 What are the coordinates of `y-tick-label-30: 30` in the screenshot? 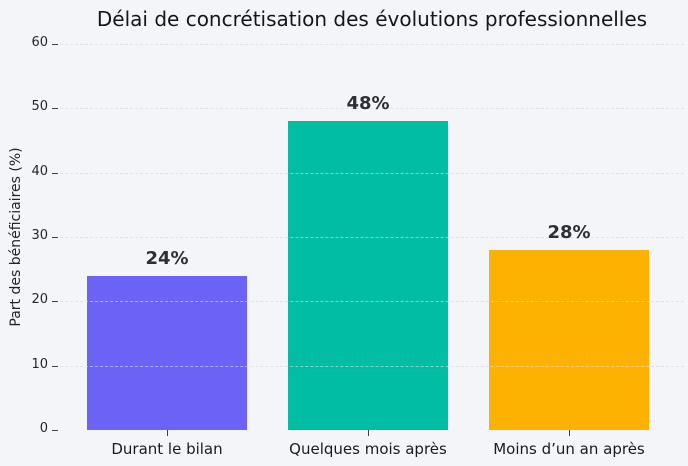 It's located at (39, 235).